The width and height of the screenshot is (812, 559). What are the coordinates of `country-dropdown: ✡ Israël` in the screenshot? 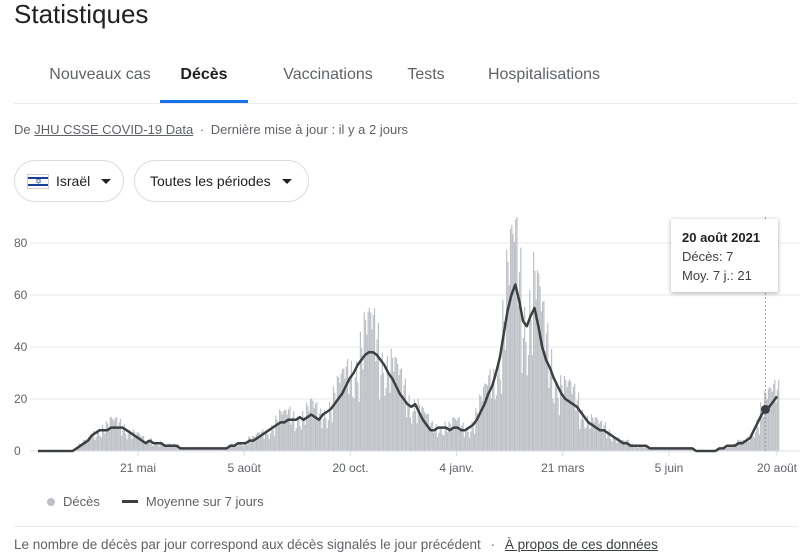 It's located at (69, 181).